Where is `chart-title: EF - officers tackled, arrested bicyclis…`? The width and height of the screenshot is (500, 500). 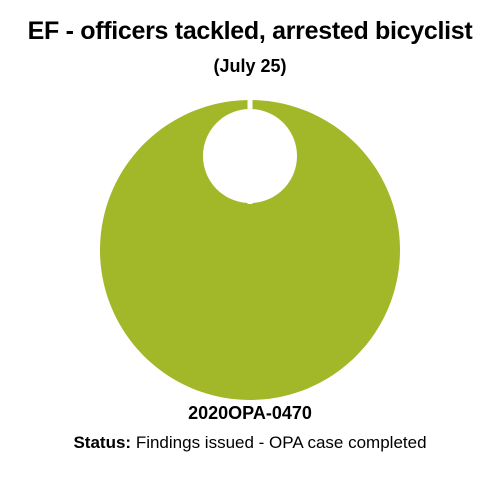
chart-title: EF - officers tackled, arrested bicyclis… is located at coordinates (250, 31).